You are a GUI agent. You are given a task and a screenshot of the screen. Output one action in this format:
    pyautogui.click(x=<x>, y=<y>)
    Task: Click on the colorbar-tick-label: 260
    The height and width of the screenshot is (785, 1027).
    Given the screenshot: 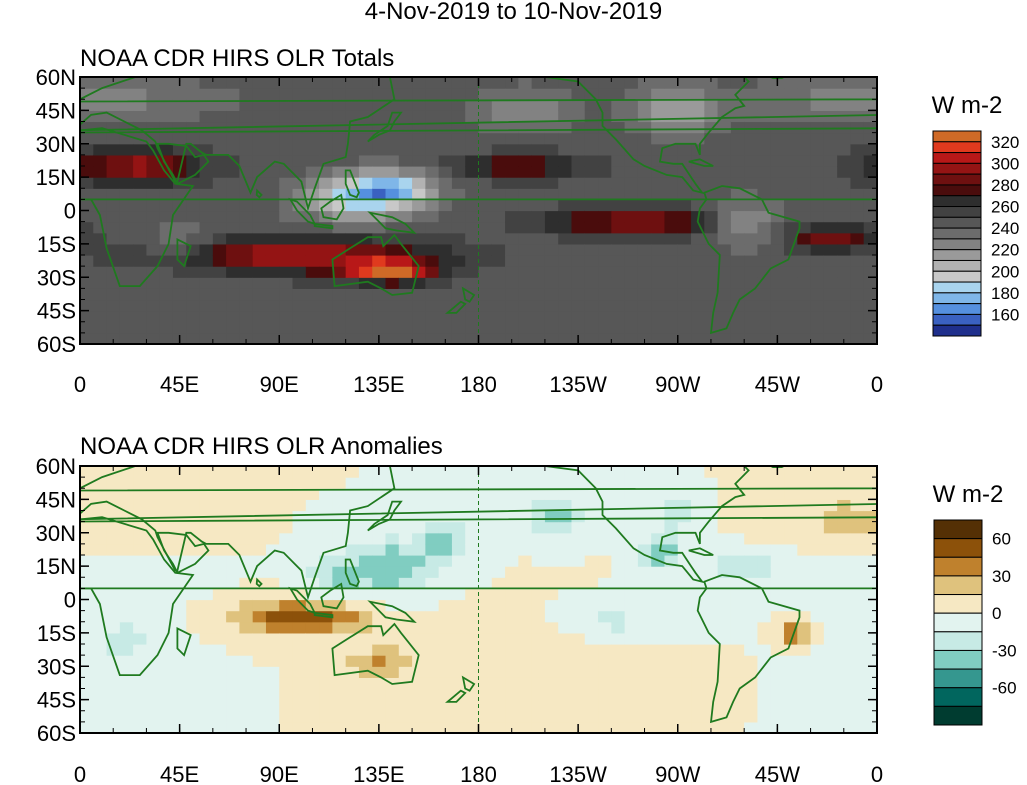 What is the action you would take?
    pyautogui.click(x=1005, y=207)
    